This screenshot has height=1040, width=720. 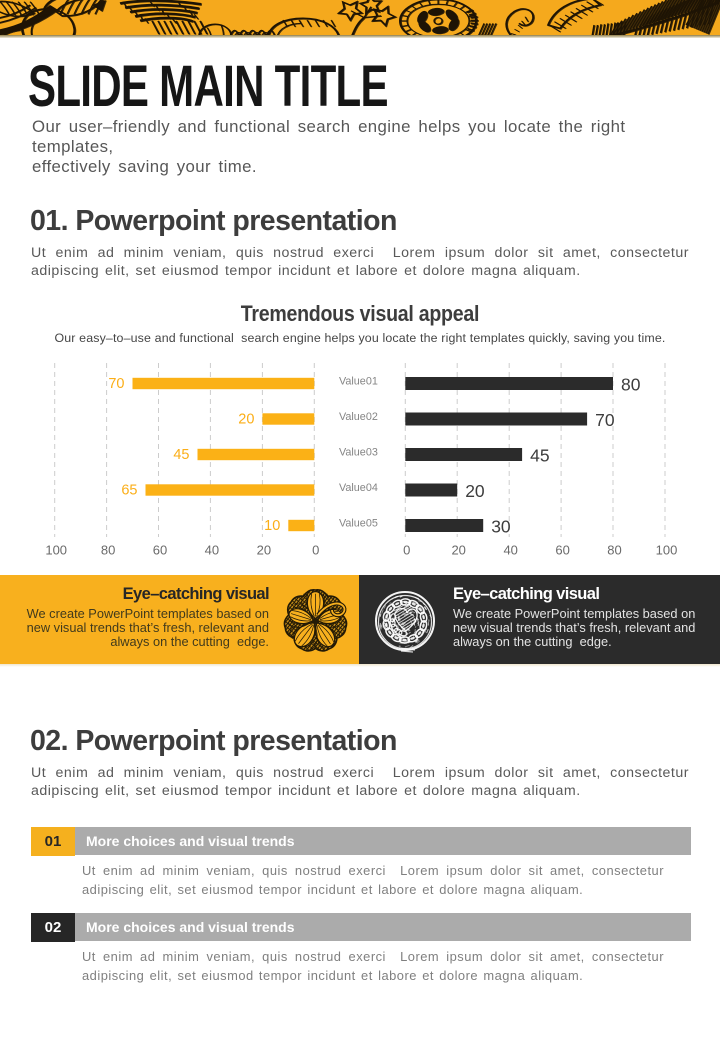 I want to click on svg-text: 30, so click(x=501, y=527).